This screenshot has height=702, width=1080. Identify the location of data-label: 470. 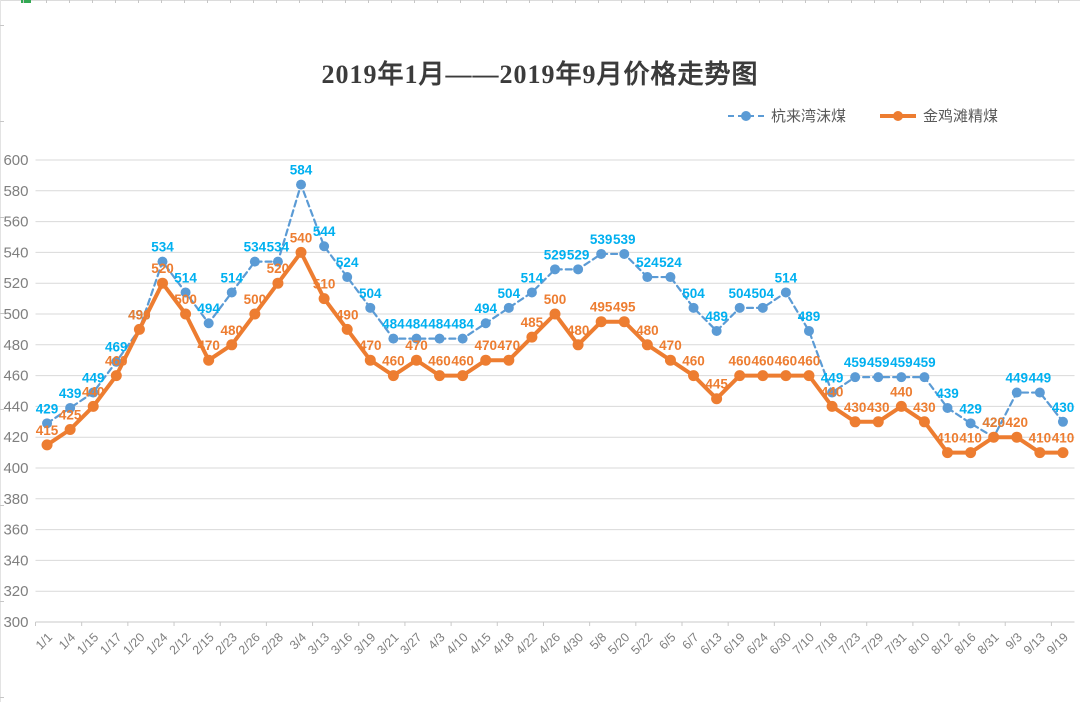
(670, 345).